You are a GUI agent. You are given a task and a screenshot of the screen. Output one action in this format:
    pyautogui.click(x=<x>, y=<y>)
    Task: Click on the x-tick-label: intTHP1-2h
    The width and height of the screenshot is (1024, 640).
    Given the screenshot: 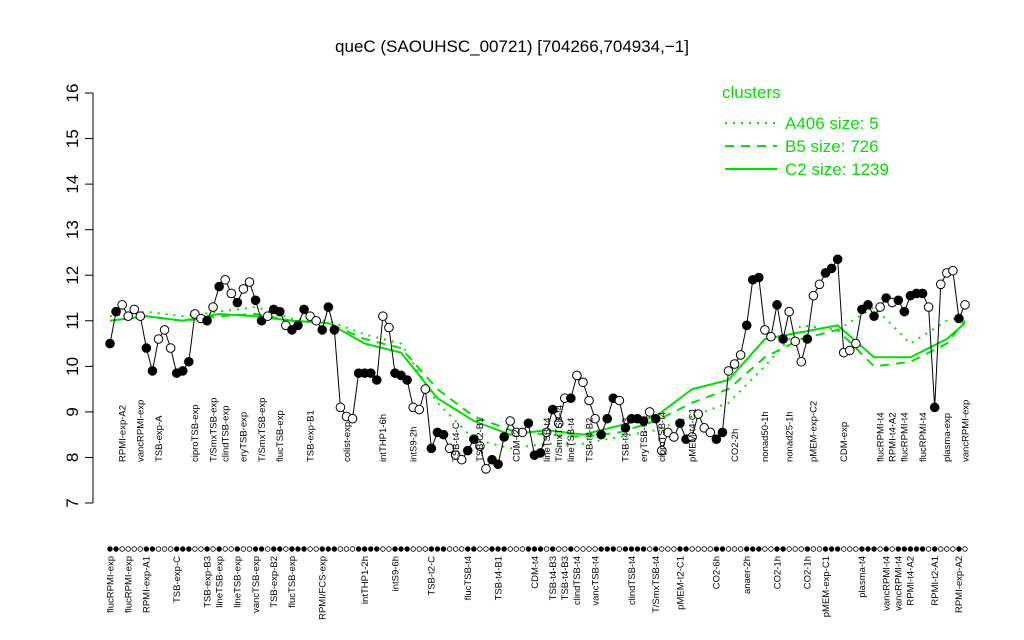 What is the action you would take?
    pyautogui.click(x=365, y=580)
    